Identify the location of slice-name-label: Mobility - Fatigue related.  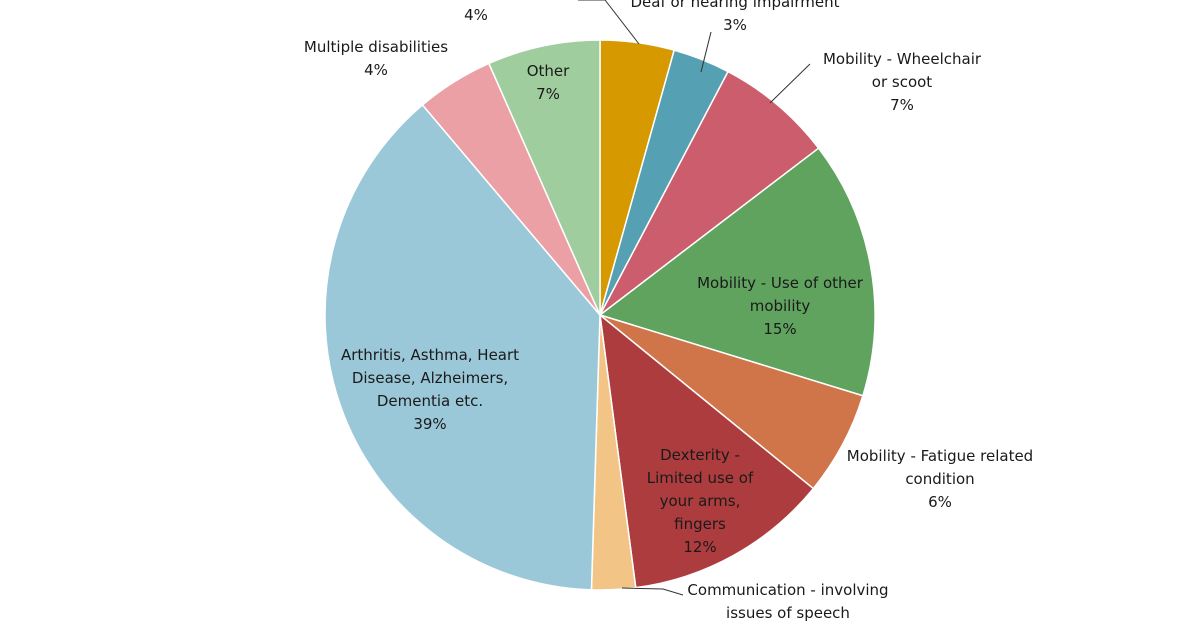
(940, 456).